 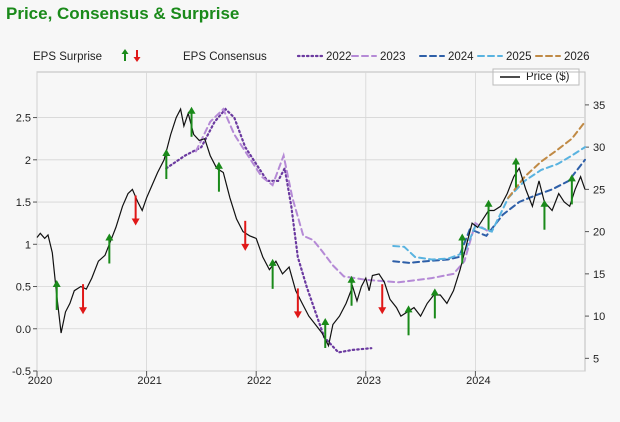 What do you see at coordinates (40, 381) in the screenshot?
I see `x-tick-label: 2020` at bounding box center [40, 381].